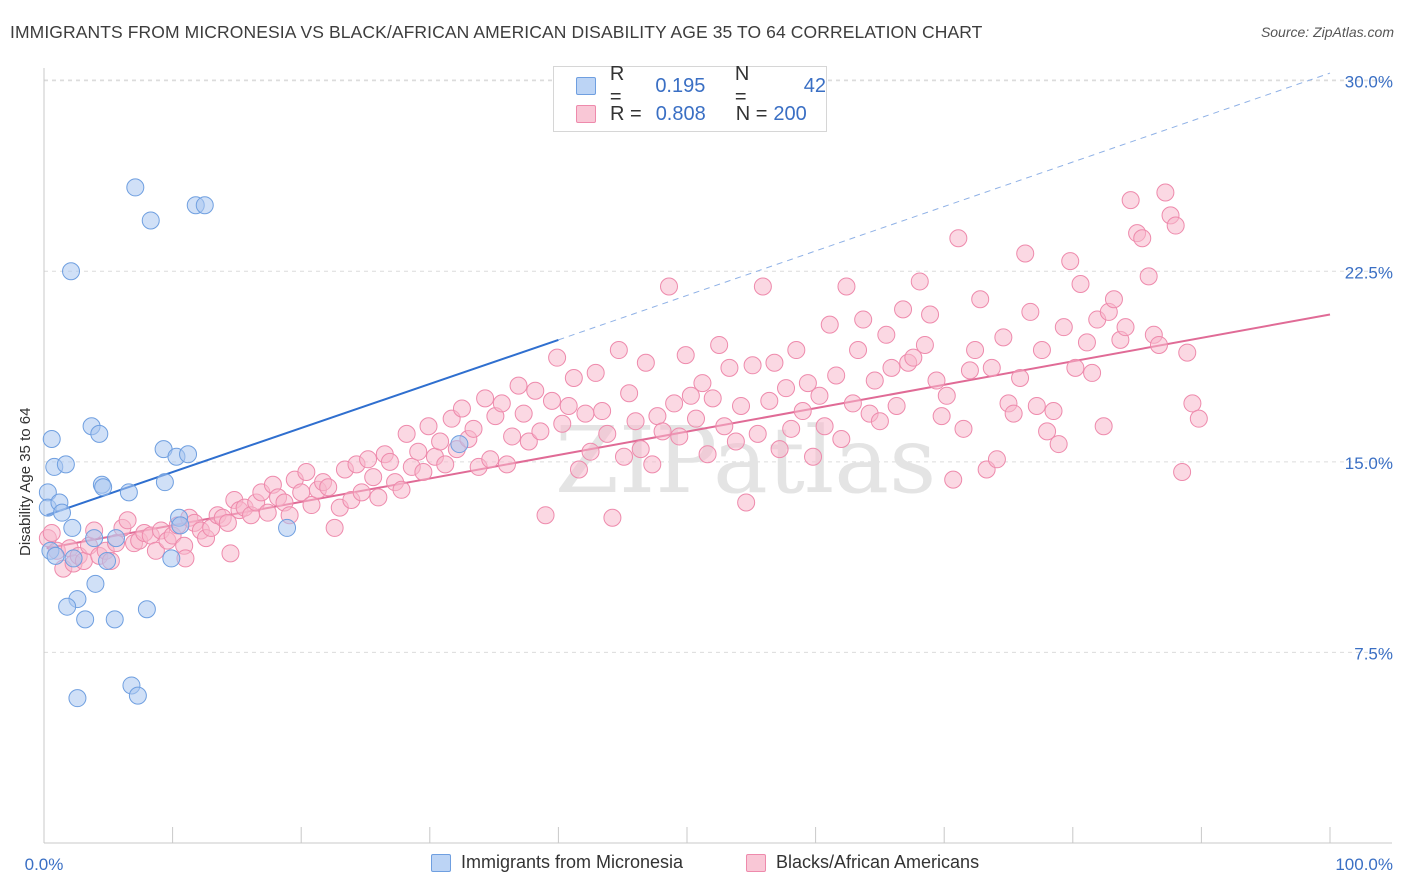 The width and height of the screenshot is (1406, 892). Describe the element at coordinates (1369, 272) in the screenshot. I see `y-tick-label: 22.5%` at that location.